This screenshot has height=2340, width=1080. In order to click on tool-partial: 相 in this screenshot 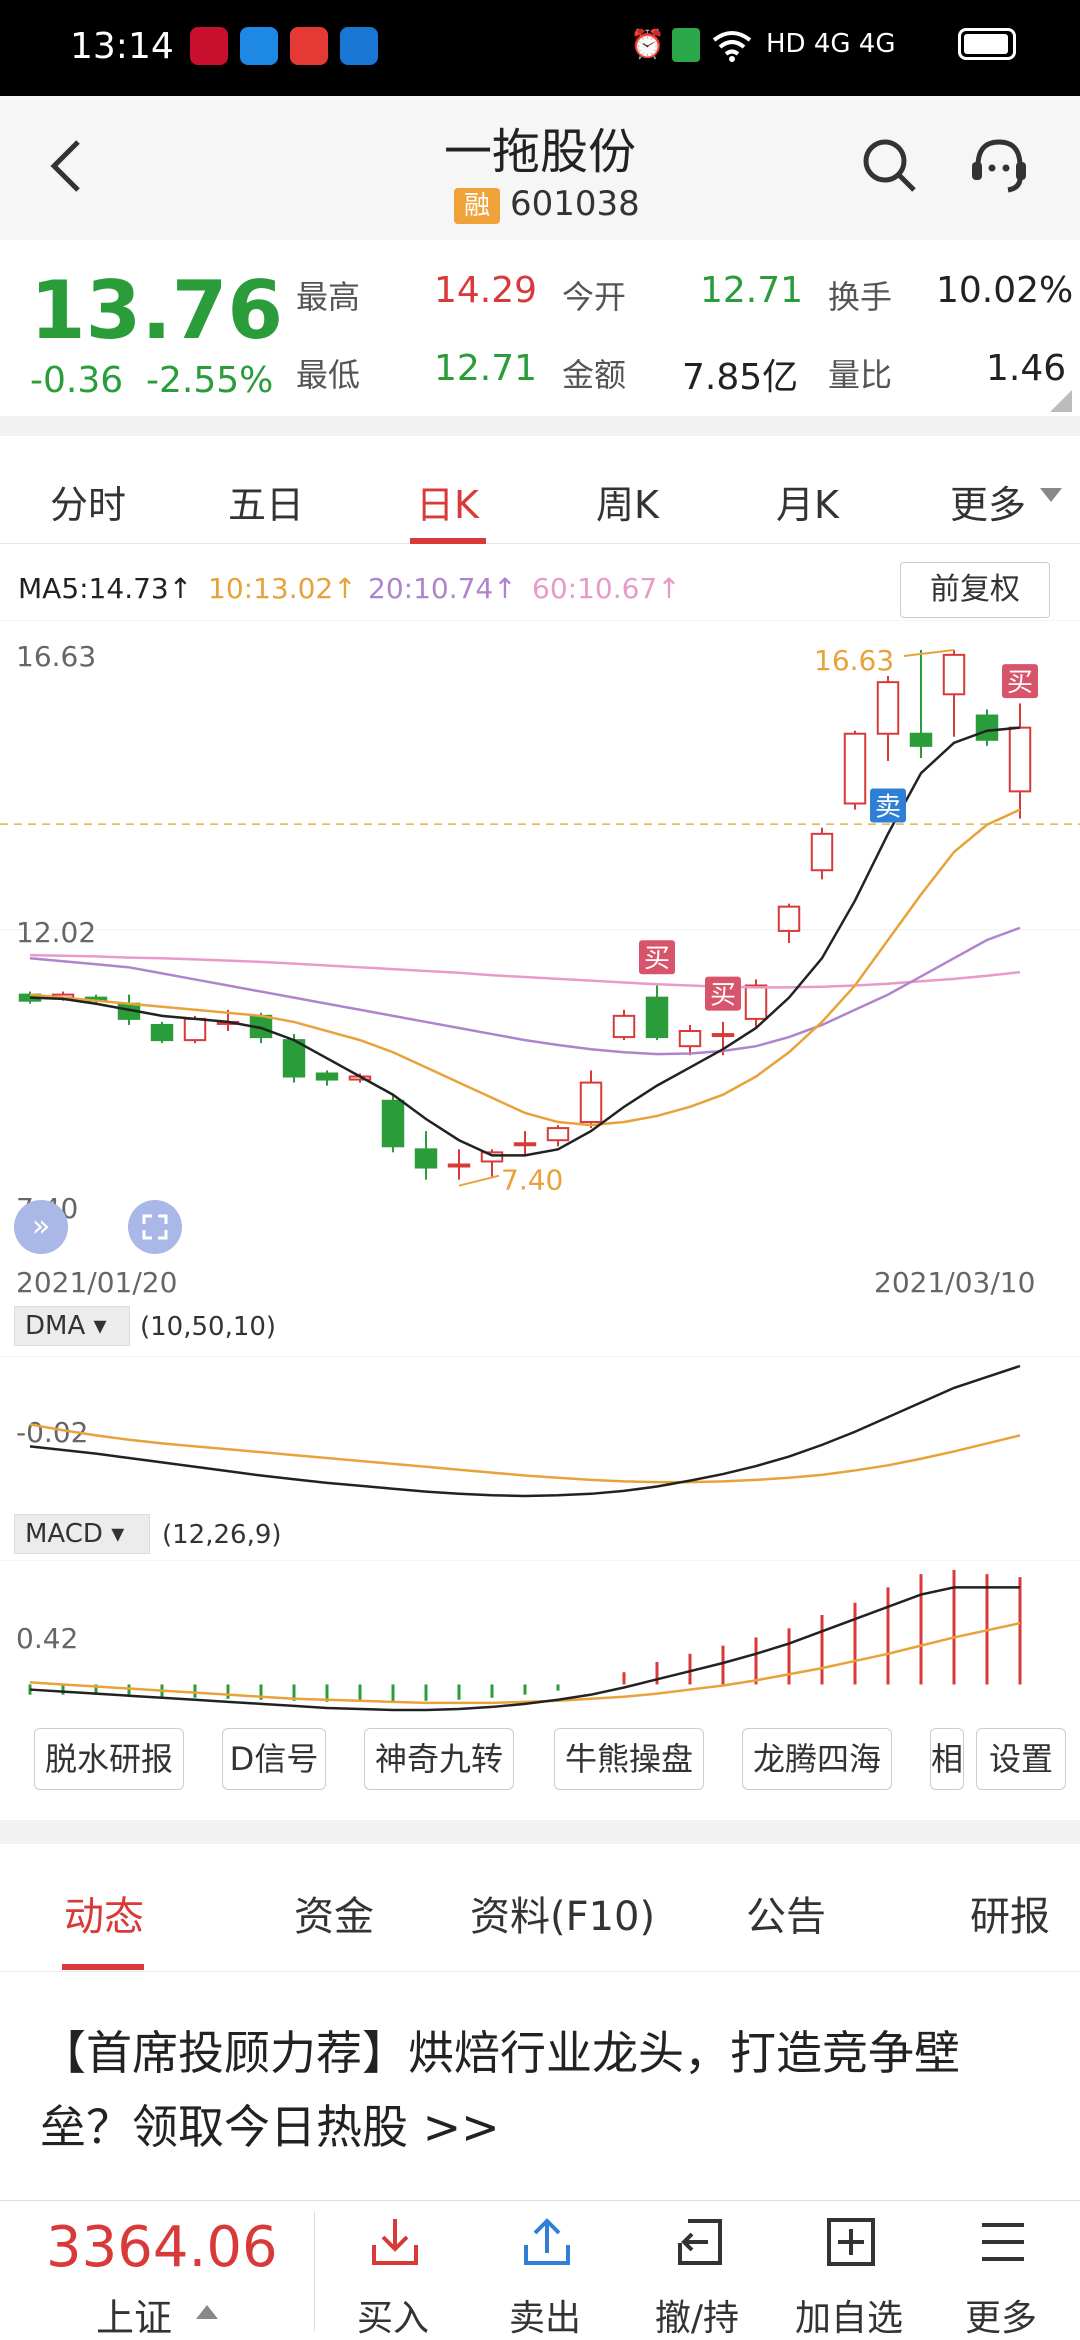, I will do `click(947, 1759)`.